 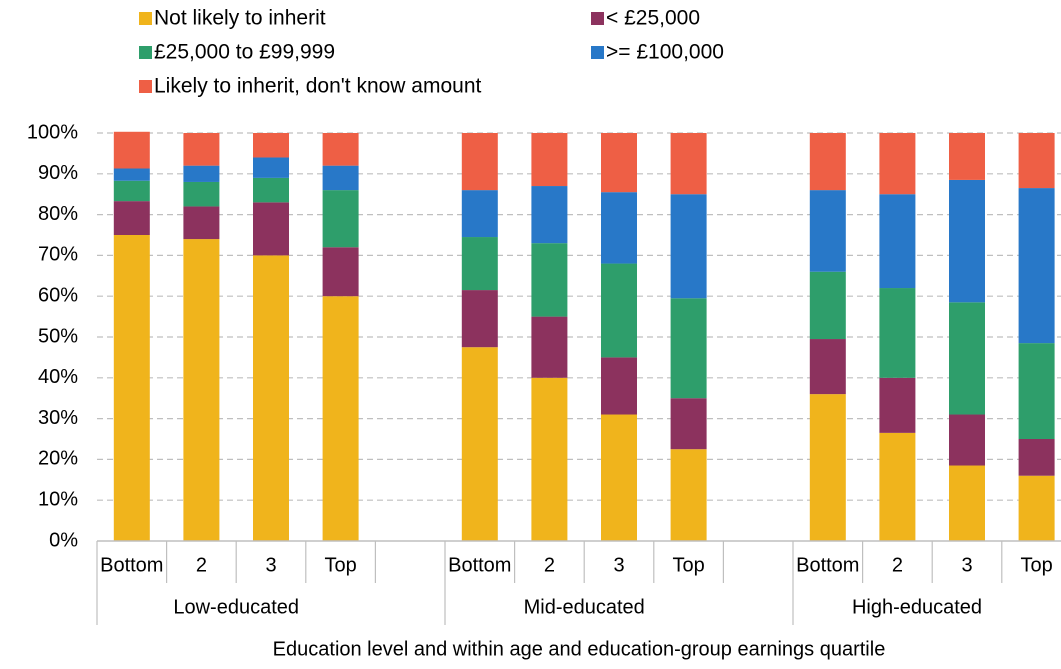 I want to click on y-tick-label: 30%, so click(x=58, y=418).